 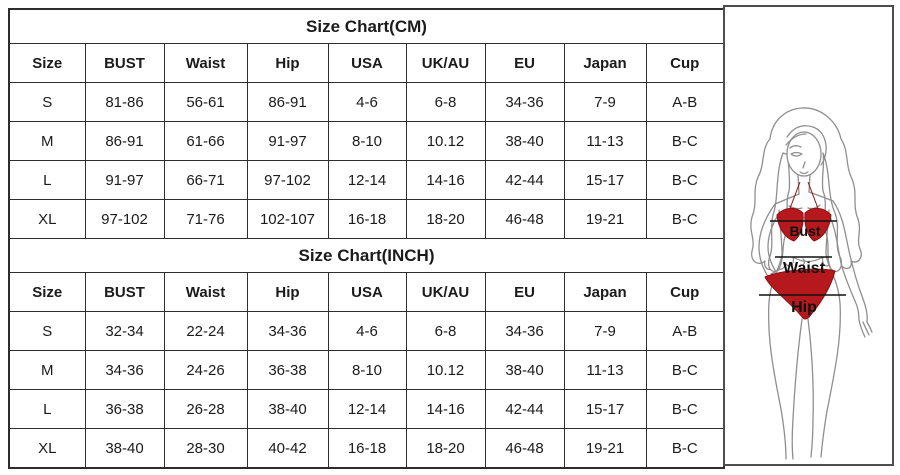 I want to click on shoulders, so click(x=804, y=198).